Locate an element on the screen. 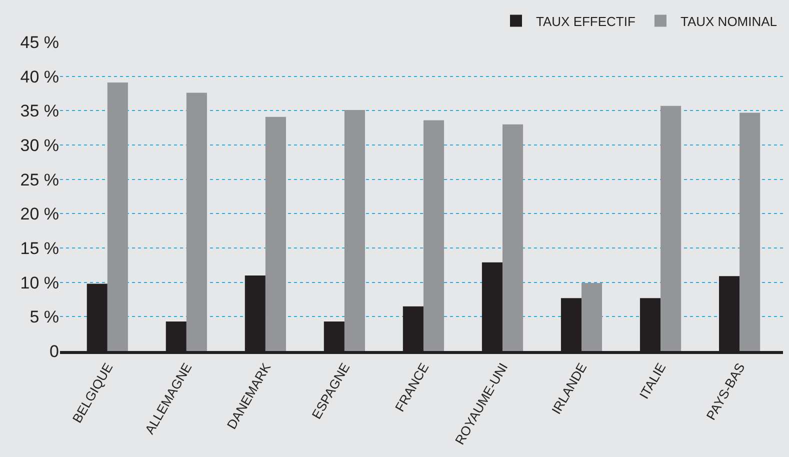 The height and width of the screenshot is (457, 789). y-tick-label: 25 % is located at coordinates (39, 180).